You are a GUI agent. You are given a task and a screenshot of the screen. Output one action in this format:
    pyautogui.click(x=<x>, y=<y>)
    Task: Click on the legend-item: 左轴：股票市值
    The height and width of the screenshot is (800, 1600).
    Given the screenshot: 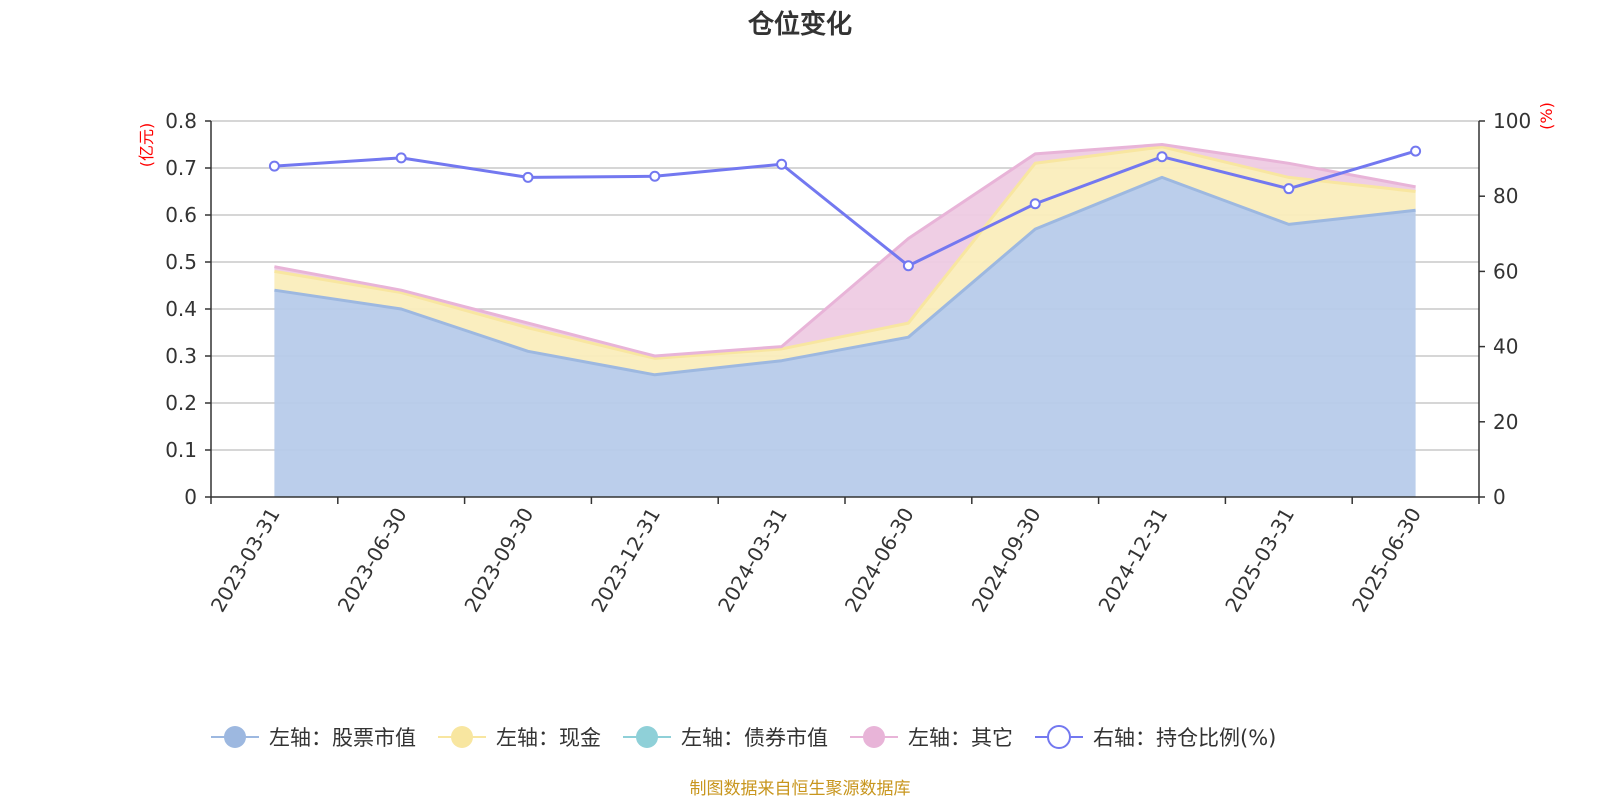 What is the action you would take?
    pyautogui.click(x=313, y=738)
    